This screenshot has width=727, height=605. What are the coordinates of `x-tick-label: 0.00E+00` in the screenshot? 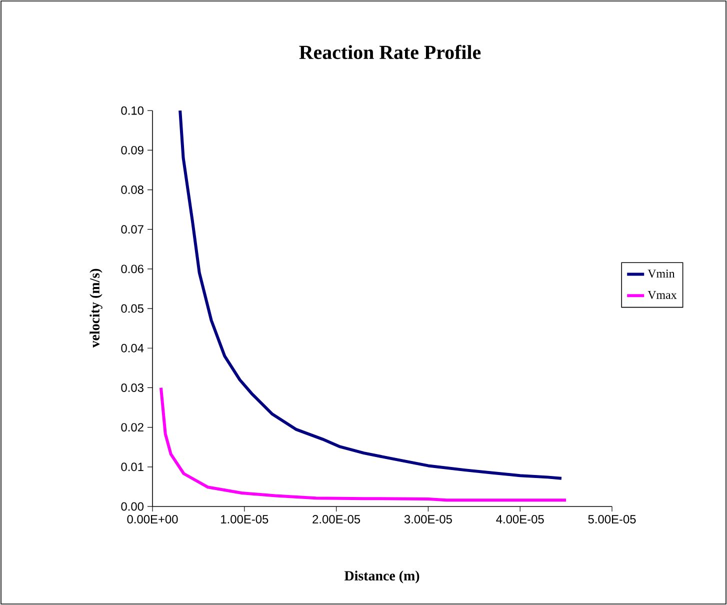 It's located at (152, 519).